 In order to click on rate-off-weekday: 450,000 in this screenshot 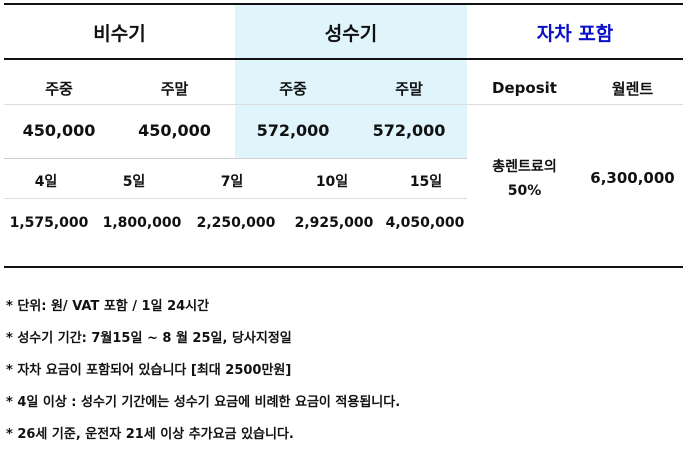, I will do `click(59, 130)`.